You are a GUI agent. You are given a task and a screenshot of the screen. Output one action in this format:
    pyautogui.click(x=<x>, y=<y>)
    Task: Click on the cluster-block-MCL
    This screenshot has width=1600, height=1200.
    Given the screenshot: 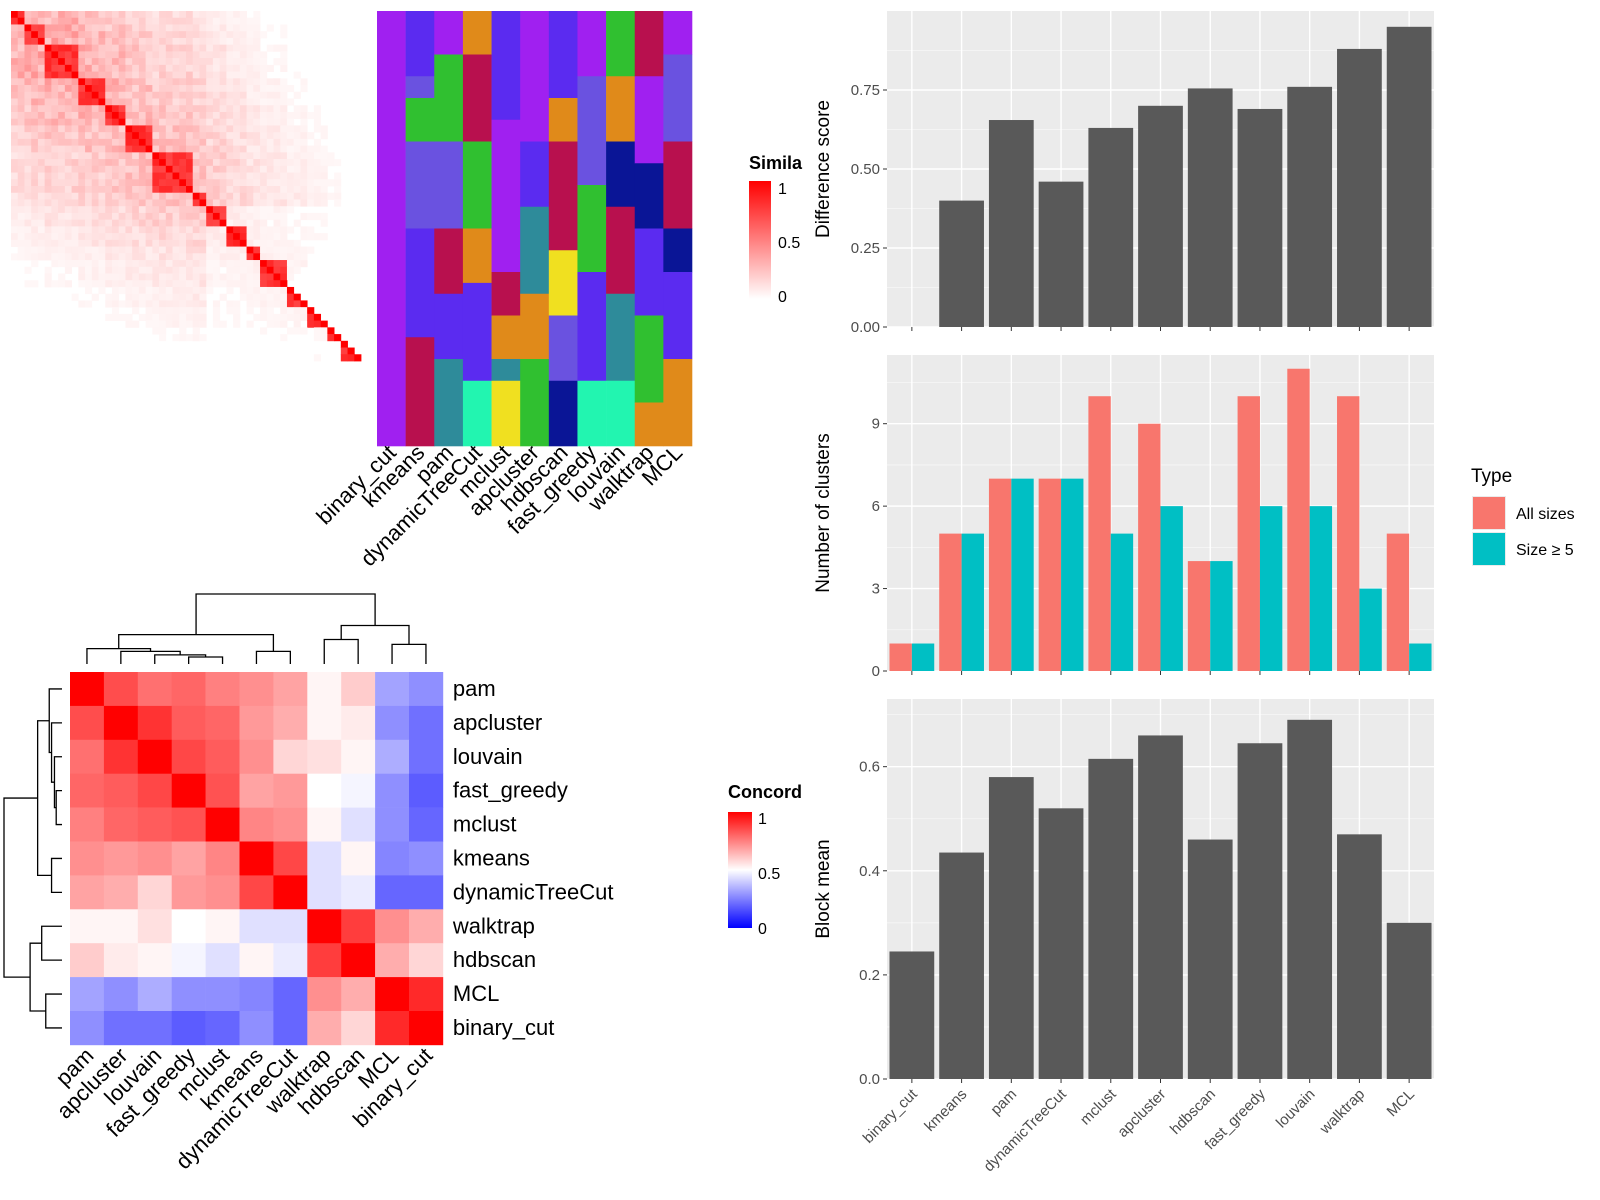 What is the action you would take?
    pyautogui.click(x=678, y=403)
    